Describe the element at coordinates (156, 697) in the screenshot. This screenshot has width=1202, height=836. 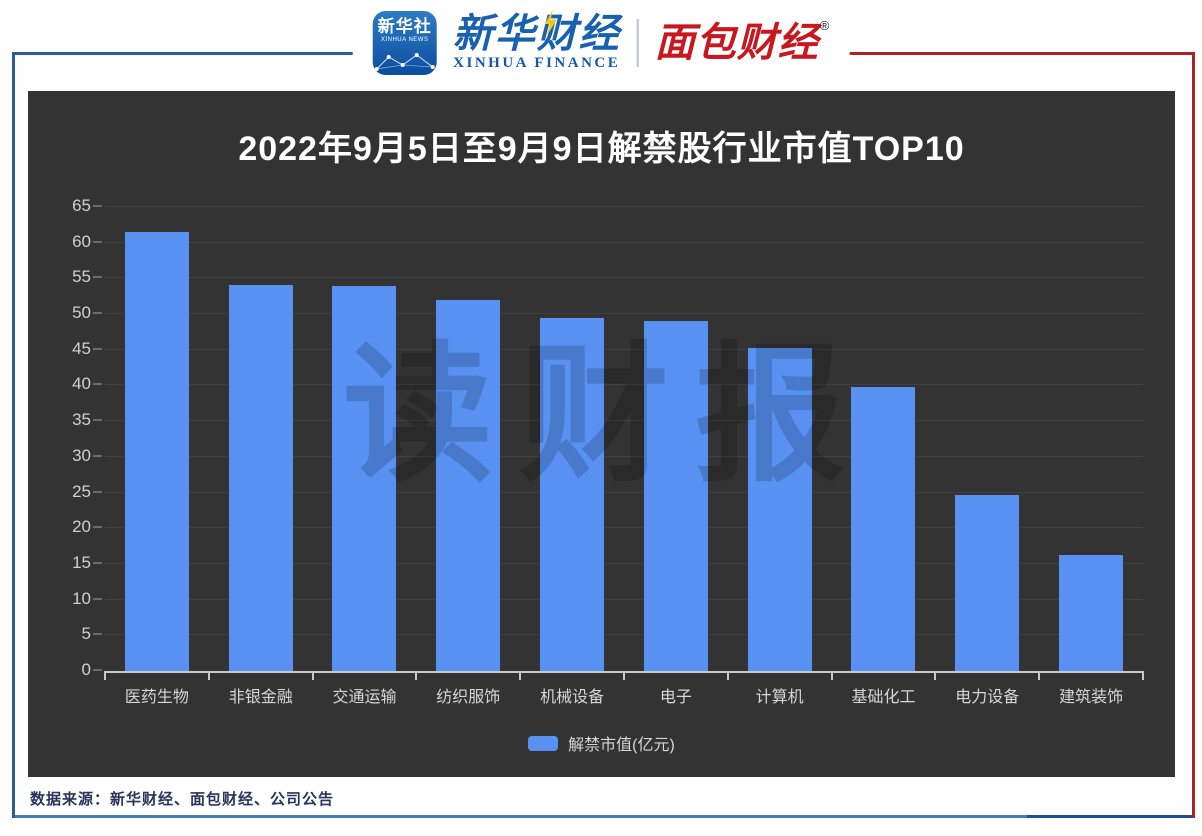
I see `x-axis-label: 医药生物` at that location.